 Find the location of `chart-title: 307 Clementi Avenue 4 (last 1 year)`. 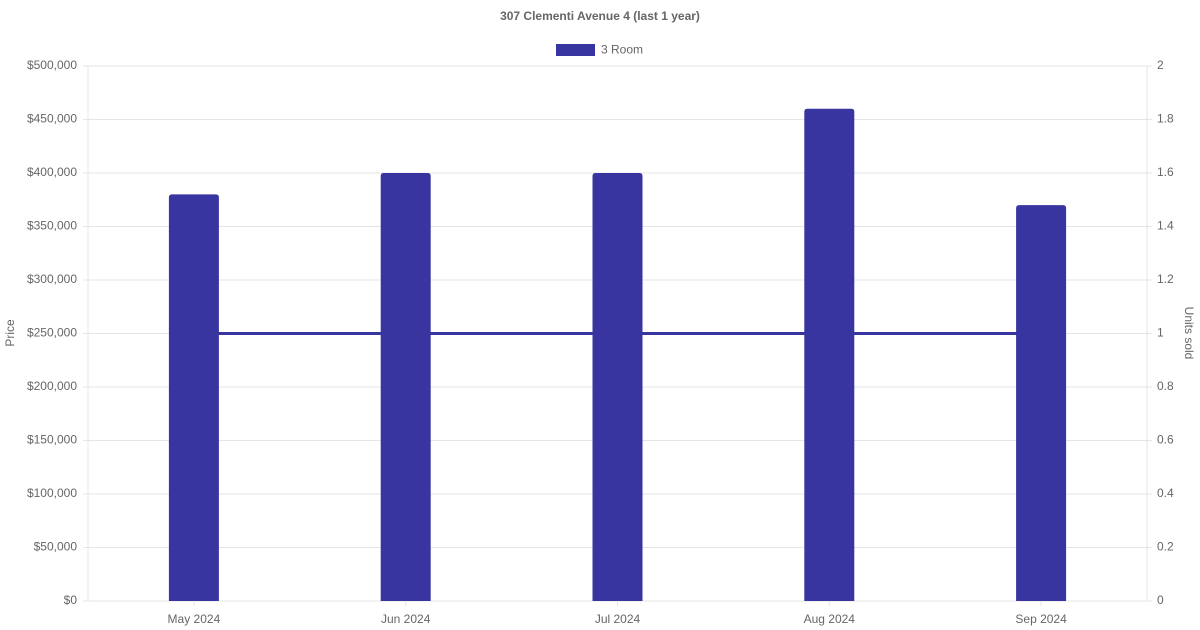

chart-title: 307 Clementi Avenue 4 (last 1 year) is located at coordinates (600, 16).